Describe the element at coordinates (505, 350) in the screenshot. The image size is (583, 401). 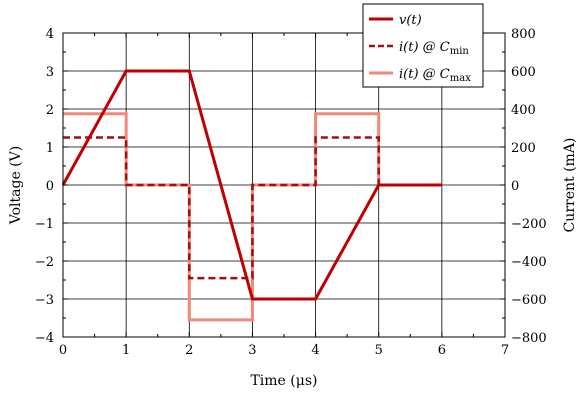
I see `x-tick-label: 7` at that location.